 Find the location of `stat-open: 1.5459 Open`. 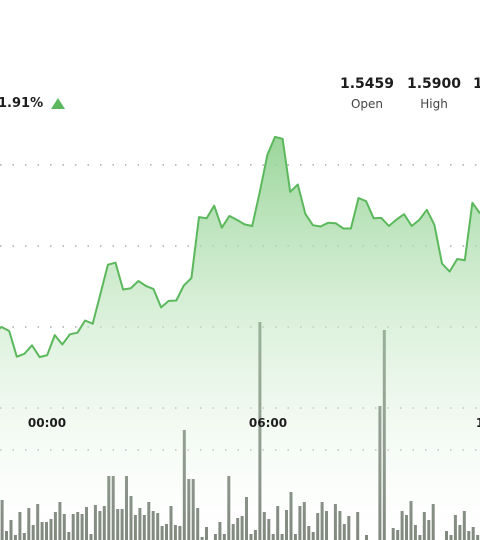

stat-open: 1.5459 Open is located at coordinates (367, 93).